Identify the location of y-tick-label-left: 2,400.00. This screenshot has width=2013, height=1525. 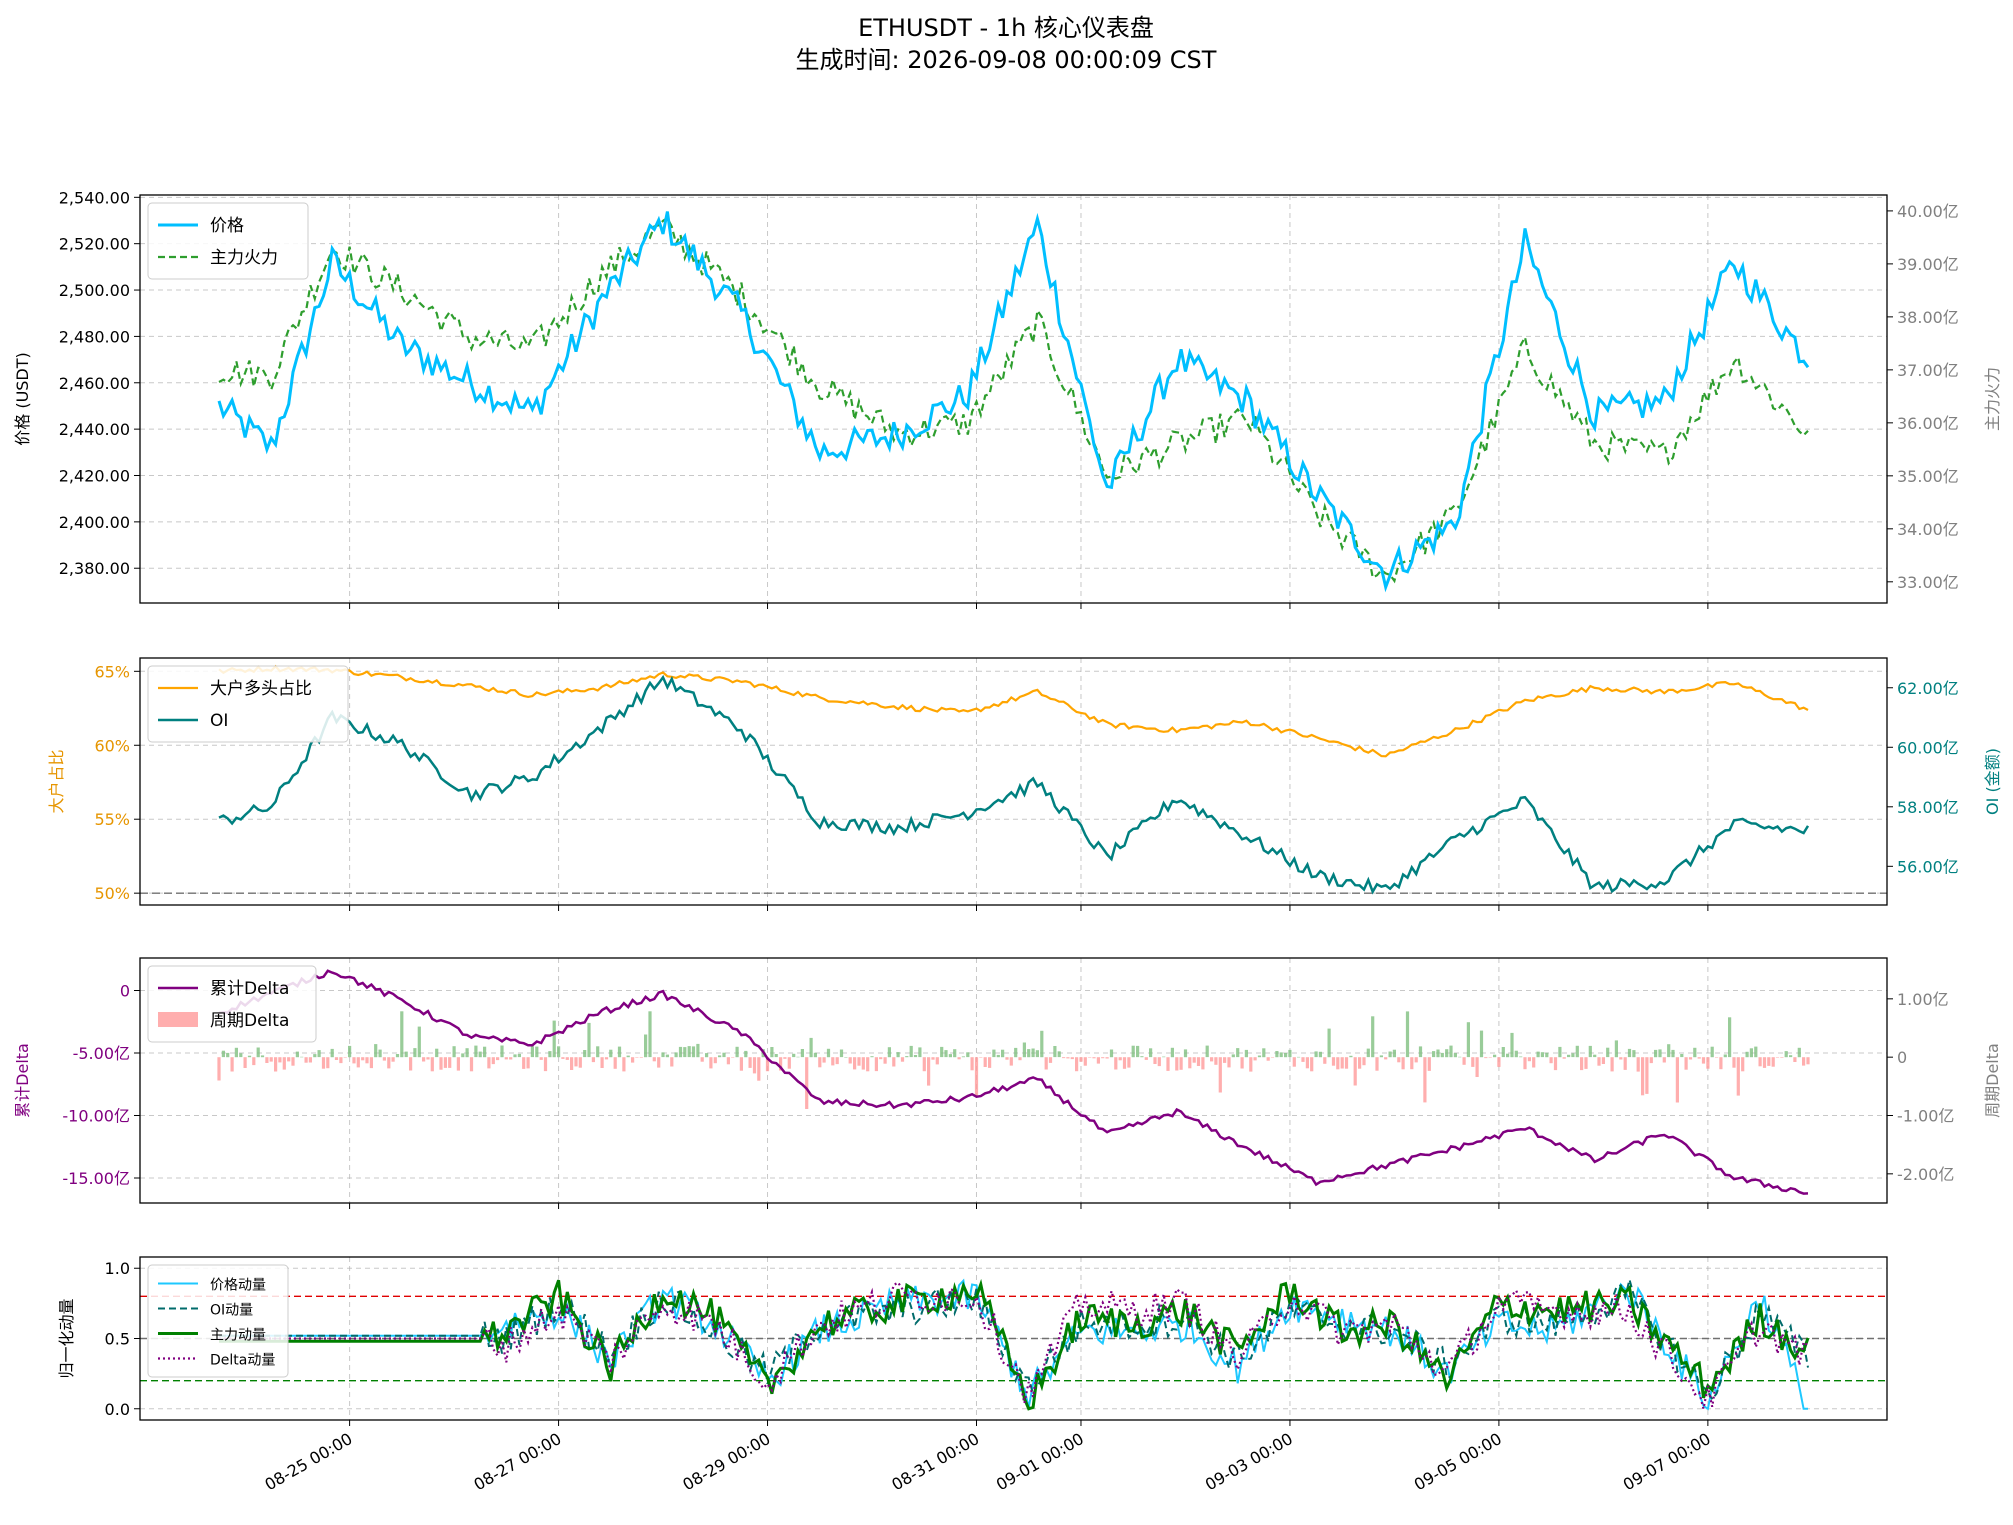
(94, 522).